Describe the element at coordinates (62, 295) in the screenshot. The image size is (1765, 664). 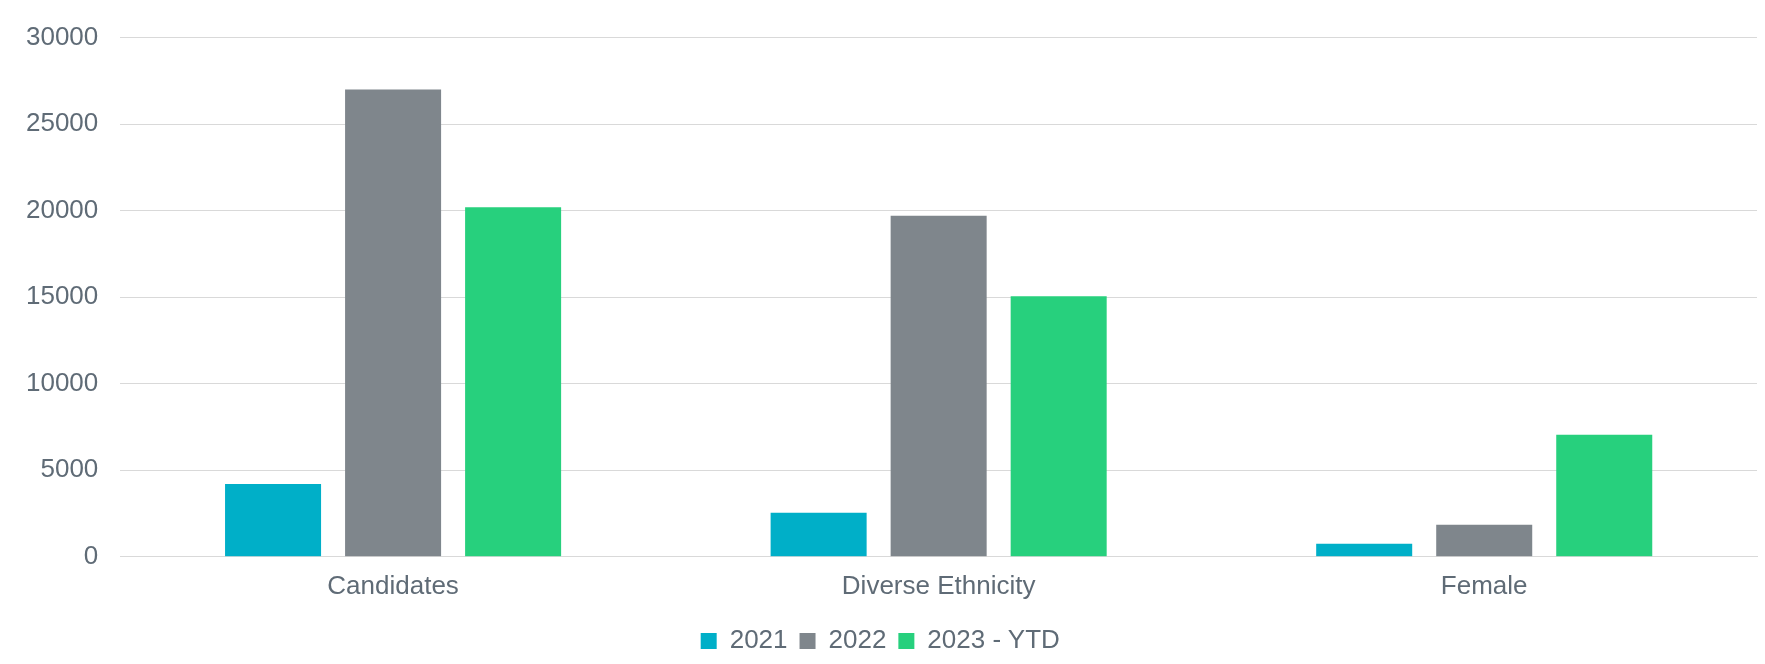
I see `y-tick-label: 15000` at that location.